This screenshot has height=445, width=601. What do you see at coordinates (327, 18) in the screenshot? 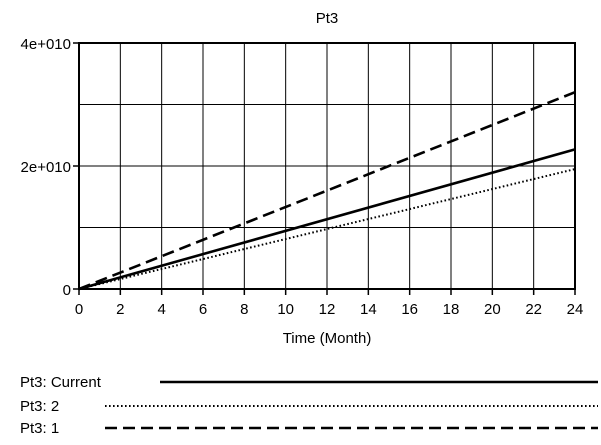
I see `chart-title: Pt3` at bounding box center [327, 18].